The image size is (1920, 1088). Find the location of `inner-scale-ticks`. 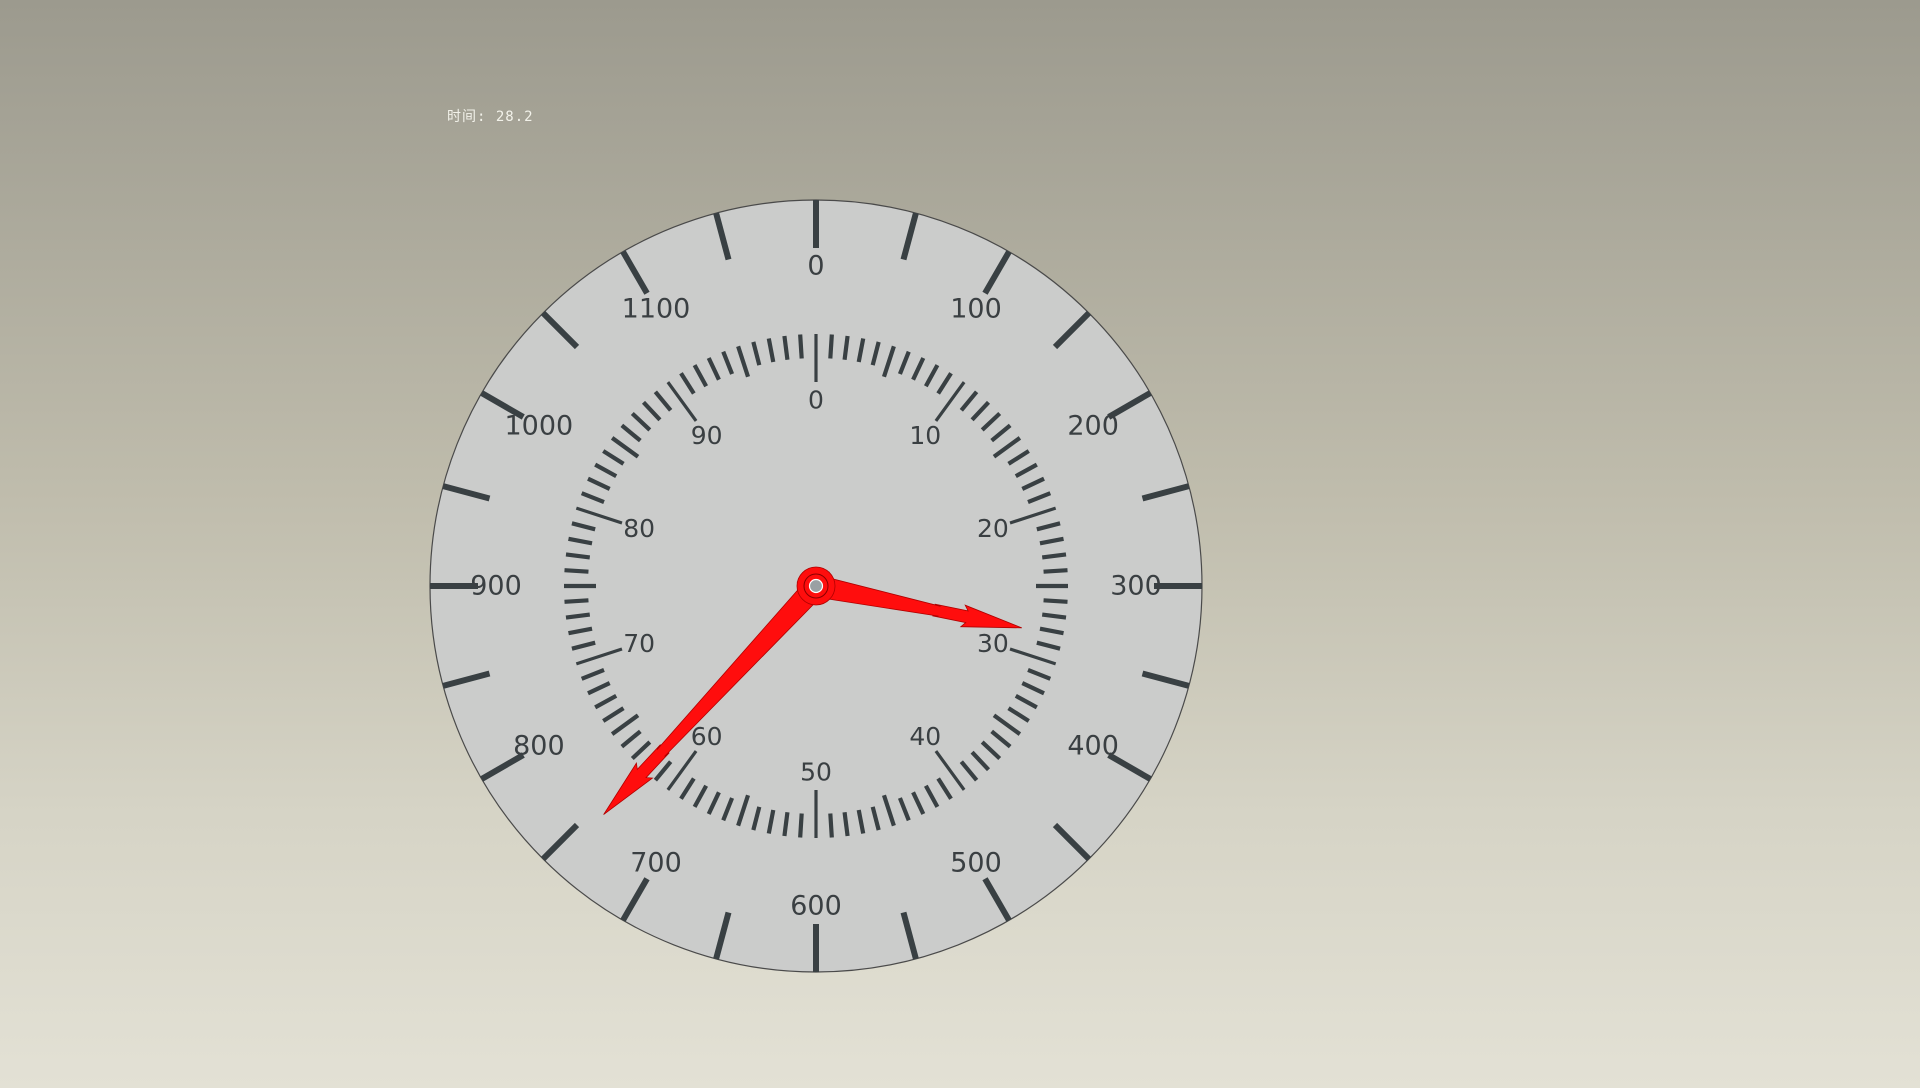

inner-scale-ticks is located at coordinates (816, 586).